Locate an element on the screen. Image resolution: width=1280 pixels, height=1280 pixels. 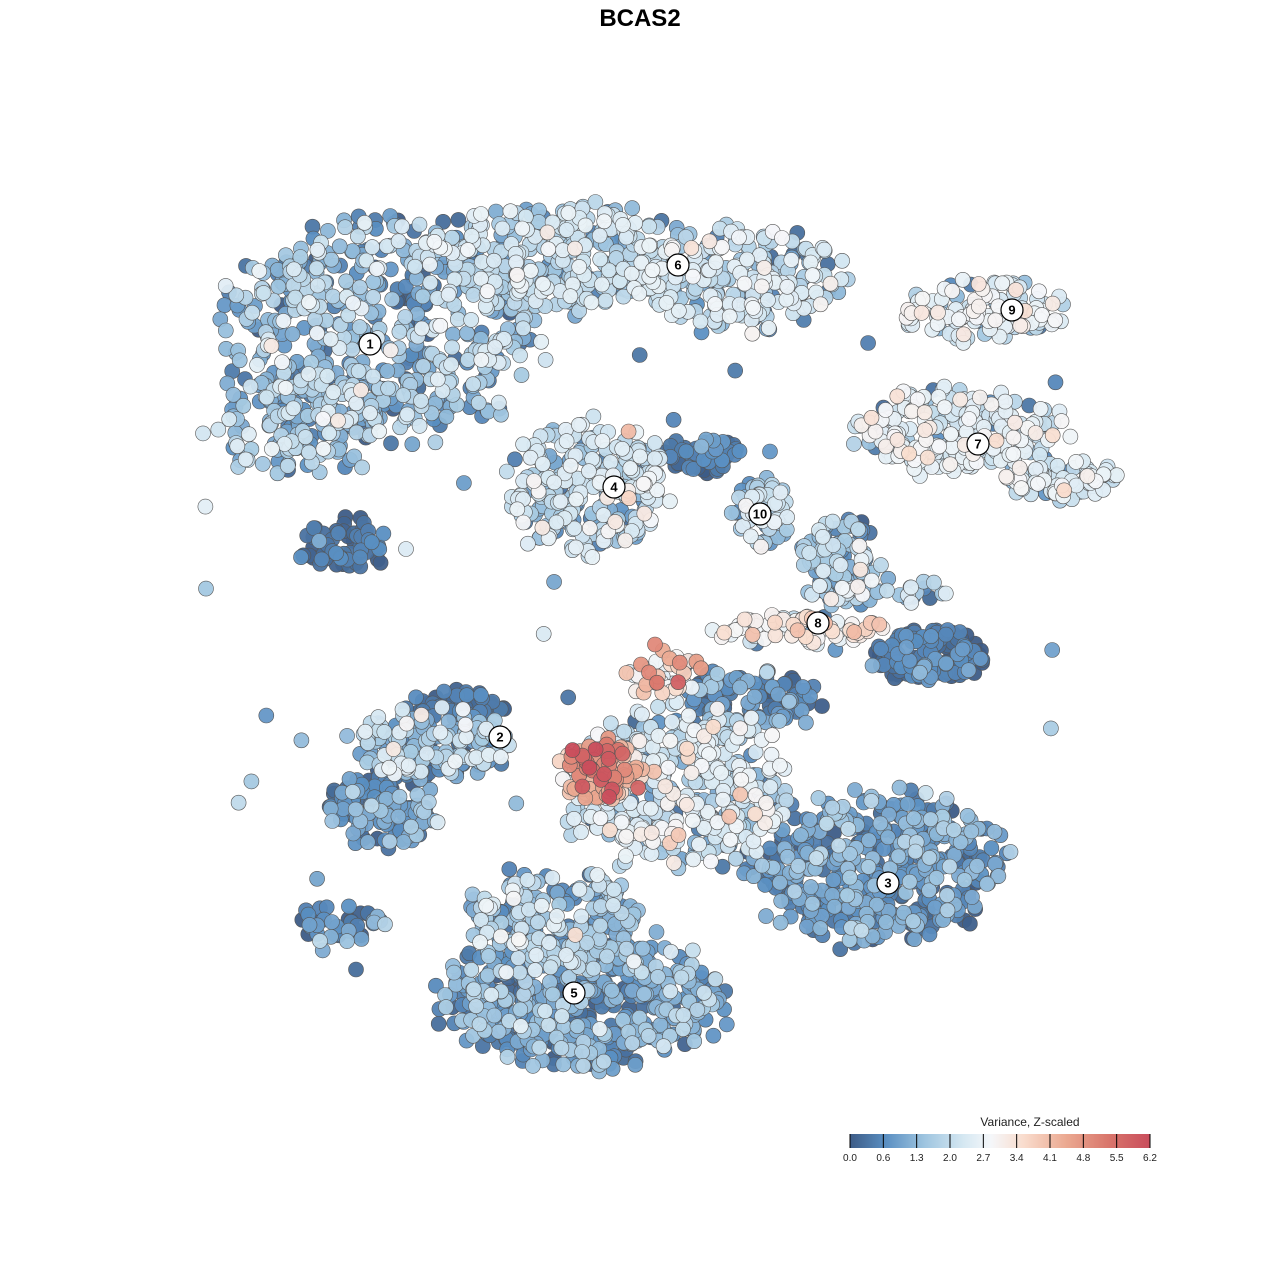
cluster-label-7: 7 is located at coordinates (978, 444).